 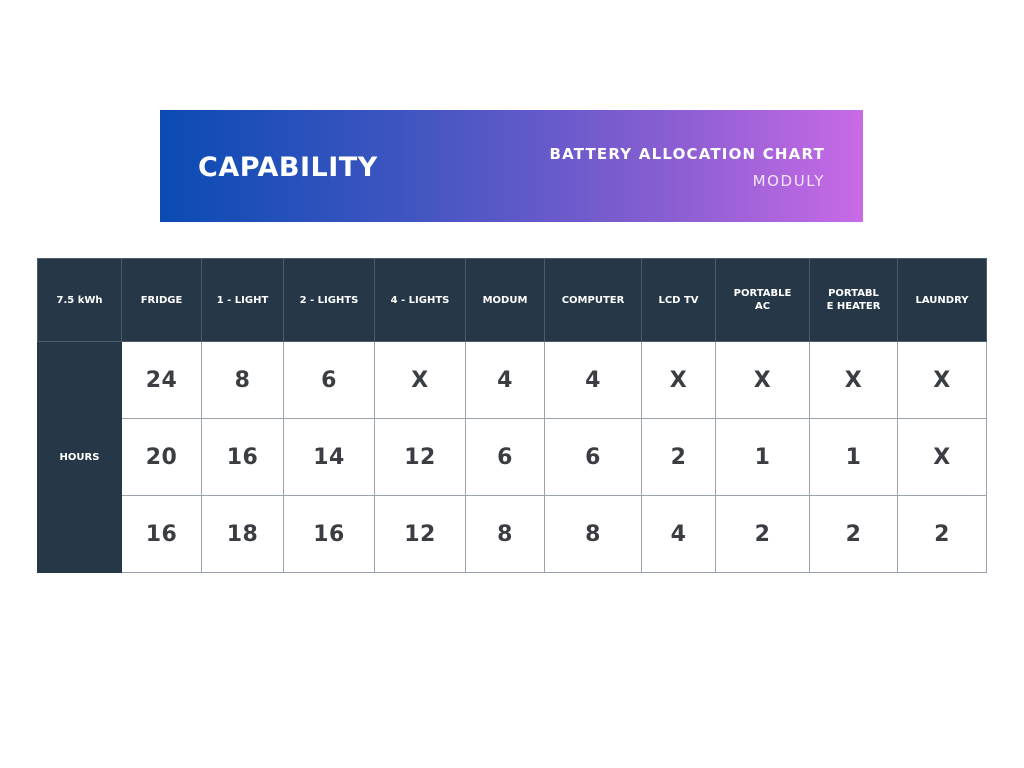 What do you see at coordinates (853, 300) in the screenshot?
I see `column-header-portable-heater: PORTABL E HEATER` at bounding box center [853, 300].